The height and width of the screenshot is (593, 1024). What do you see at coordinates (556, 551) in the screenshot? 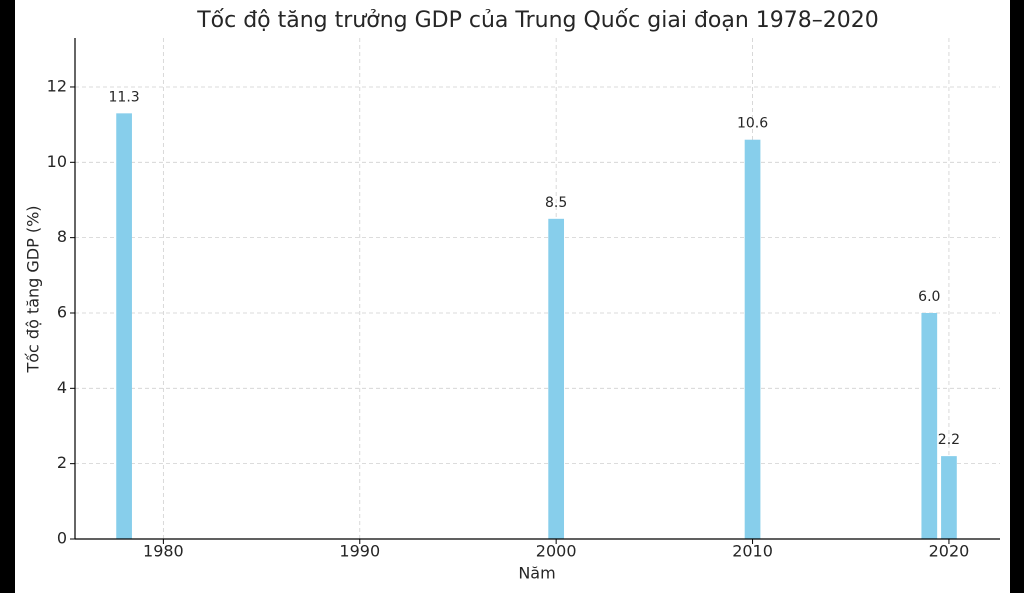
I see `x-tick-label: 2000` at bounding box center [556, 551].